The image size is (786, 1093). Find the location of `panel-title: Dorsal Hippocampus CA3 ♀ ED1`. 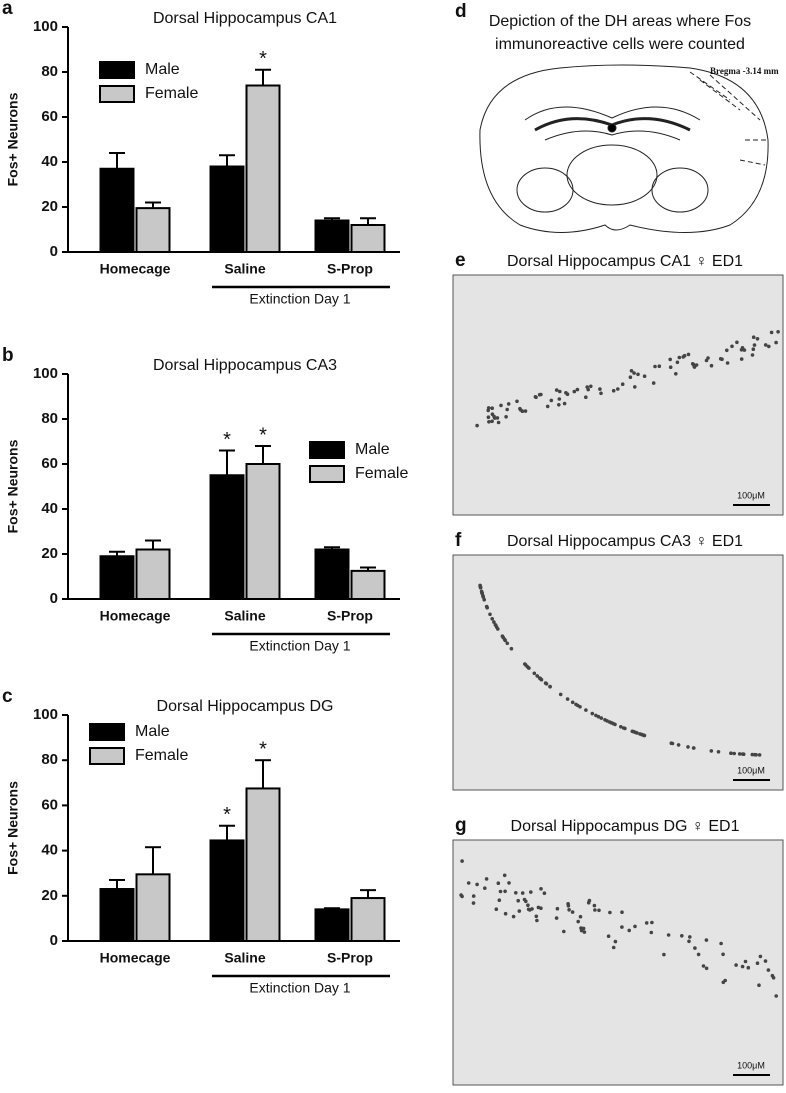

panel-title: Dorsal Hippocampus CA3 ♀ ED1 is located at coordinates (625, 541).